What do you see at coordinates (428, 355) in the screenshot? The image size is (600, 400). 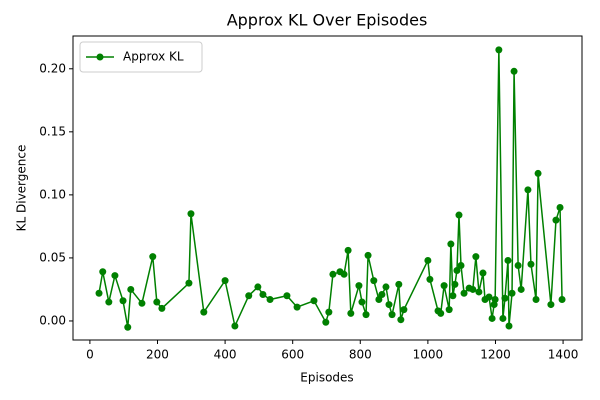 I see `x-tick-label: 1000` at bounding box center [428, 355].